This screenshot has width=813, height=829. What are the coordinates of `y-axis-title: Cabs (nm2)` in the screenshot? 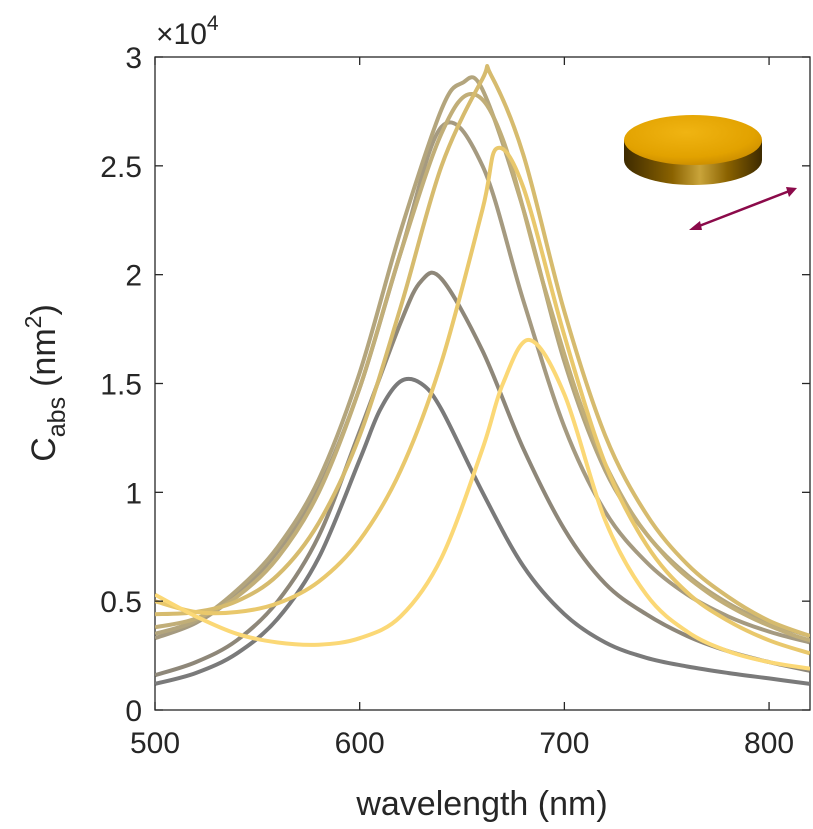 It's located at (45, 383).